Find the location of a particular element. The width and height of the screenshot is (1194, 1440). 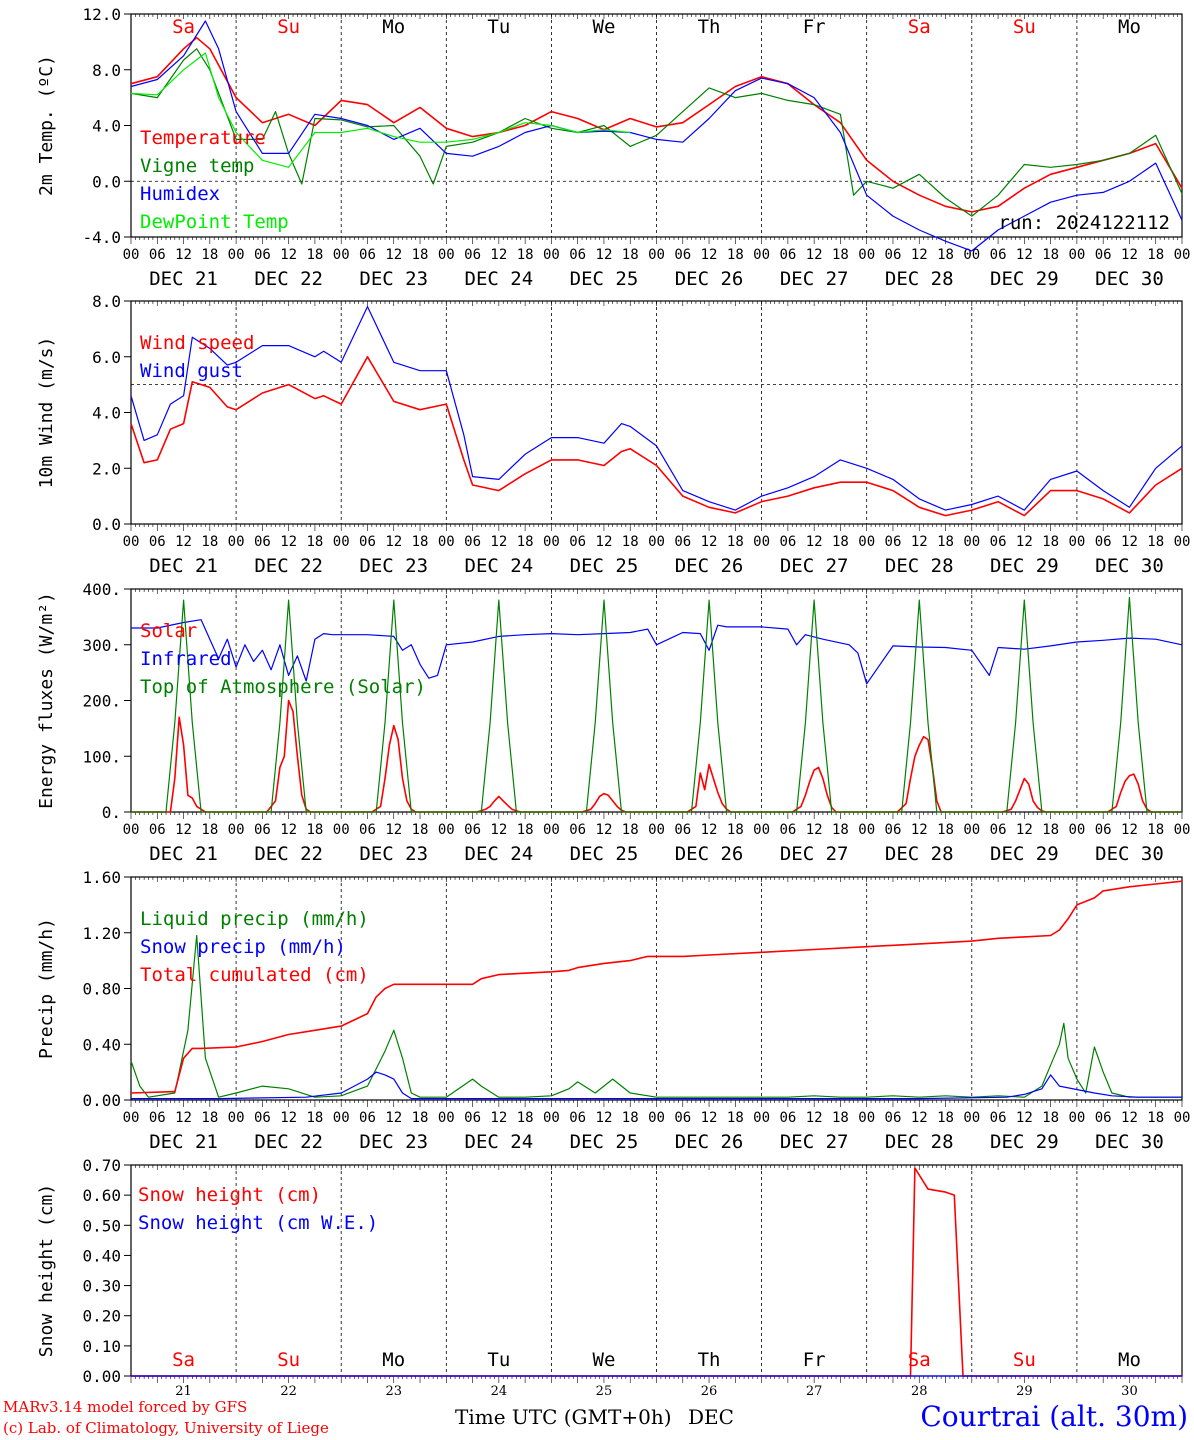

weekday-label: Th is located at coordinates (709, 27).